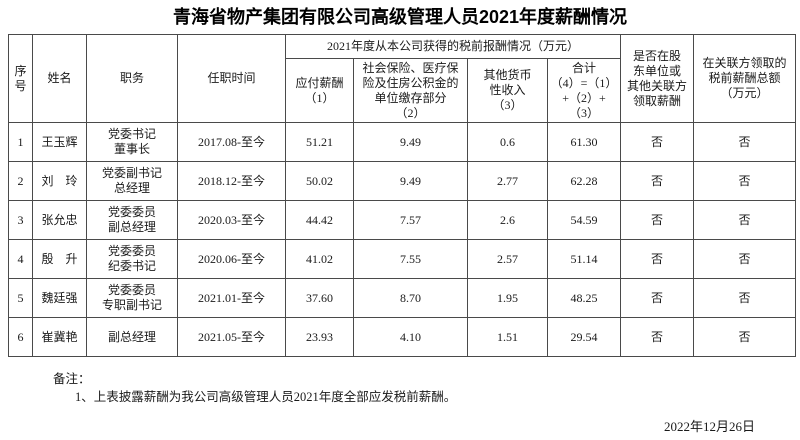 The height and width of the screenshot is (440, 800). I want to click on table-cell: 2.6, so click(507, 220).